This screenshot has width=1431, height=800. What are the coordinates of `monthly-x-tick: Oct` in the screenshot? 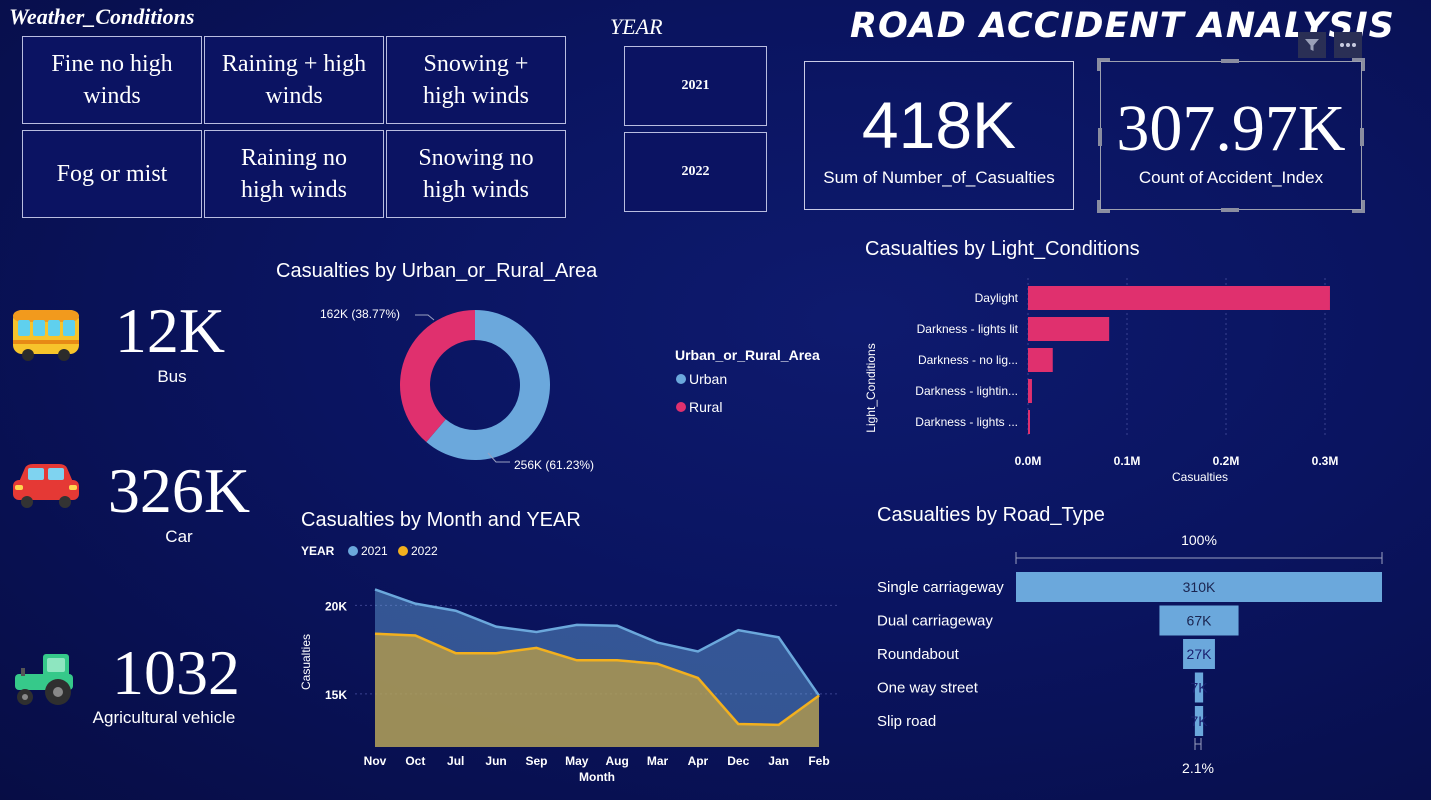 It's located at (415, 761).